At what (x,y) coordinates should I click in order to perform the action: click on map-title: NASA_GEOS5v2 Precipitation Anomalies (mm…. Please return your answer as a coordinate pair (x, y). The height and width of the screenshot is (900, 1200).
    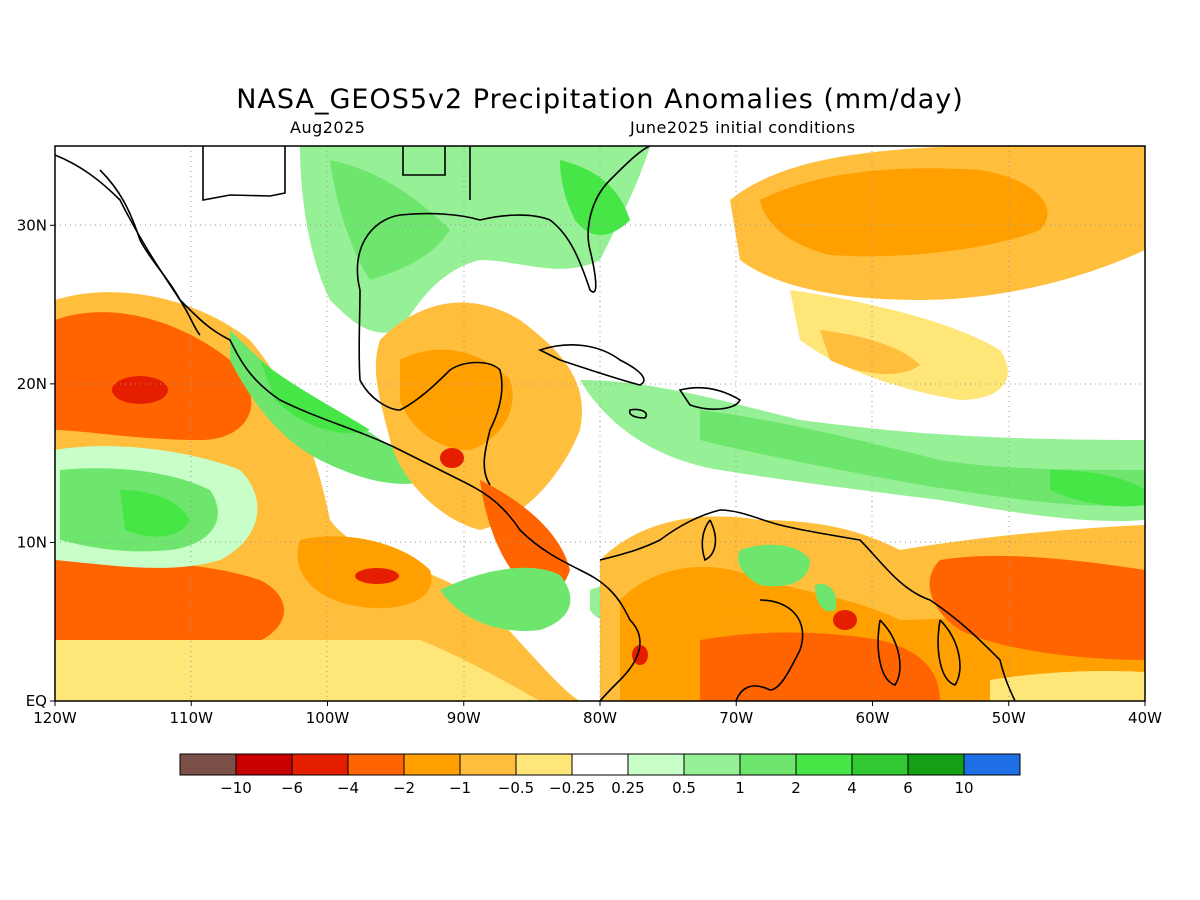
    Looking at the image, I should click on (600, 99).